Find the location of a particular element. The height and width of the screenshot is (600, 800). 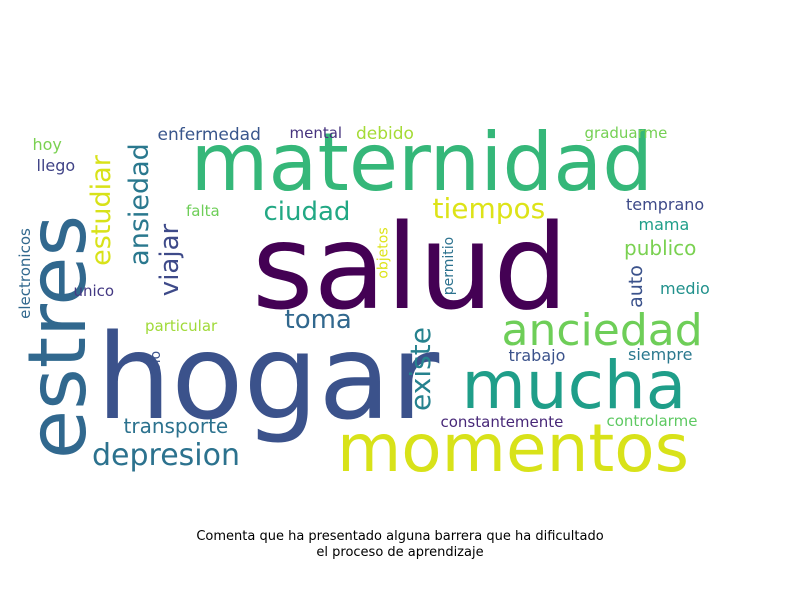

word-momentos: momentos is located at coordinates (513, 448).